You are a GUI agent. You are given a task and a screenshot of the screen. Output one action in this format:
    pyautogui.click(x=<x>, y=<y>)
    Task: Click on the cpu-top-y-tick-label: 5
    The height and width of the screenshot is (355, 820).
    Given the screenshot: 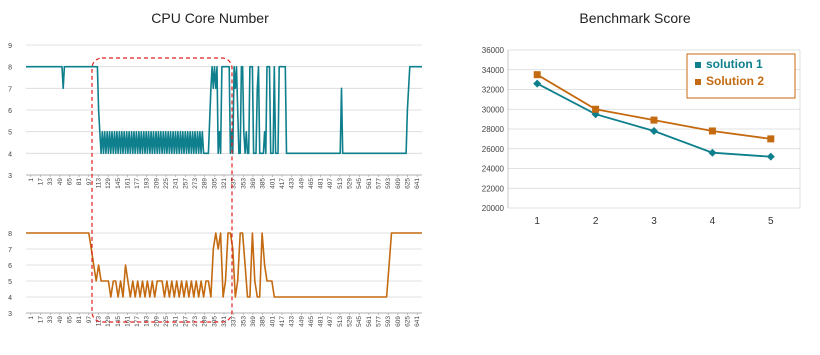 What is the action you would take?
    pyautogui.click(x=10, y=133)
    